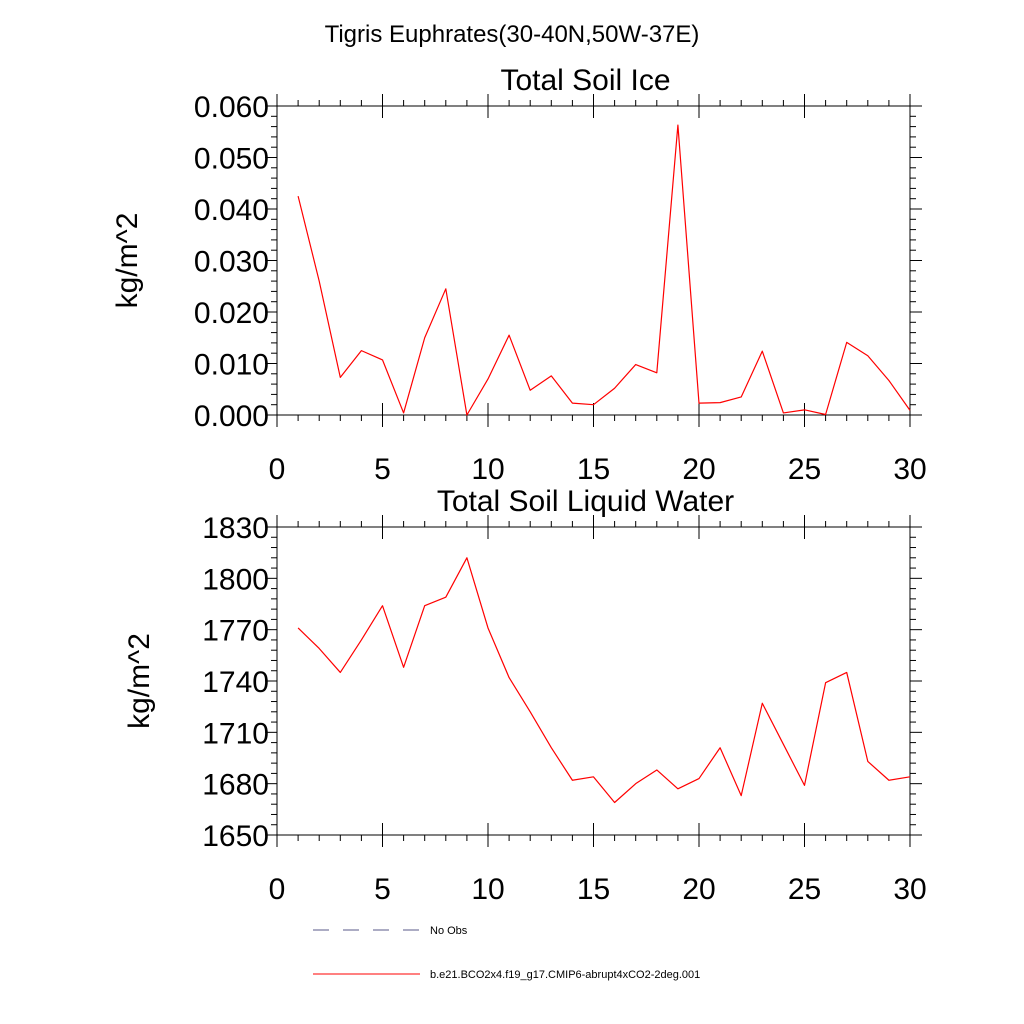  Describe the element at coordinates (449, 931) in the screenshot. I see `legend-label-no-obs: No Obs` at that location.